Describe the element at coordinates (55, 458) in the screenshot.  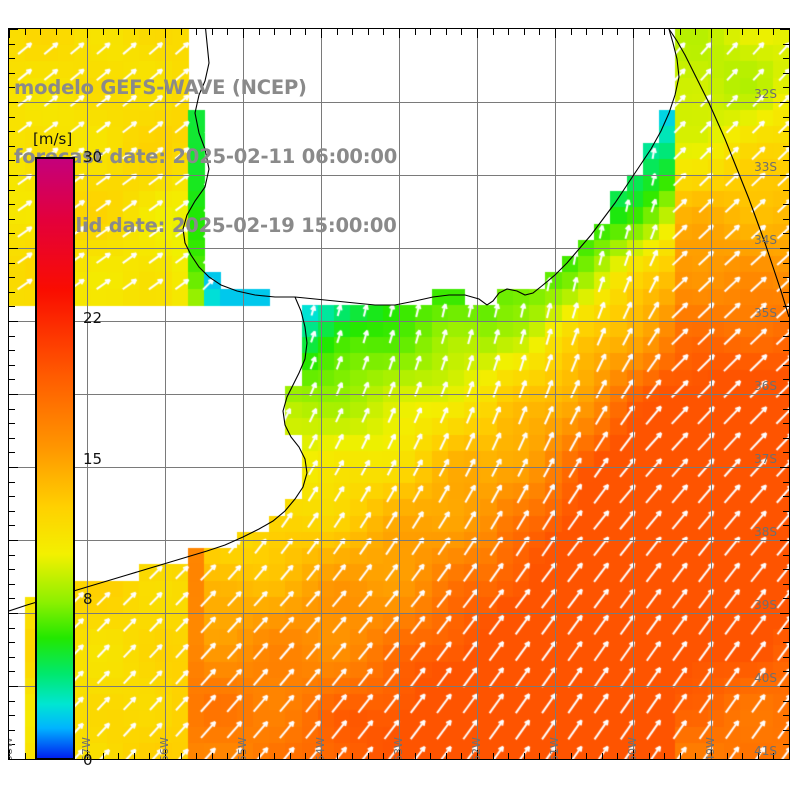
I see `colorbar-gradient` at that location.